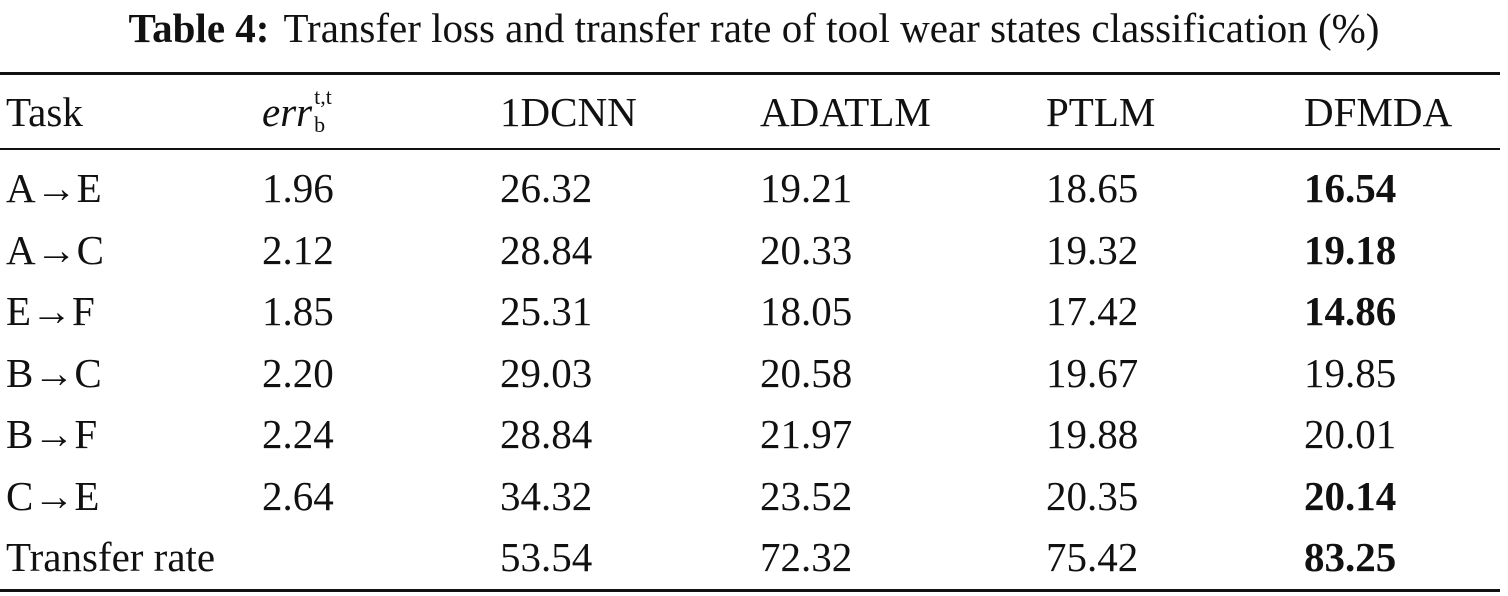 The image size is (1508, 596). Describe the element at coordinates (54, 372) in the screenshot. I see `row-label: B→C` at that location.